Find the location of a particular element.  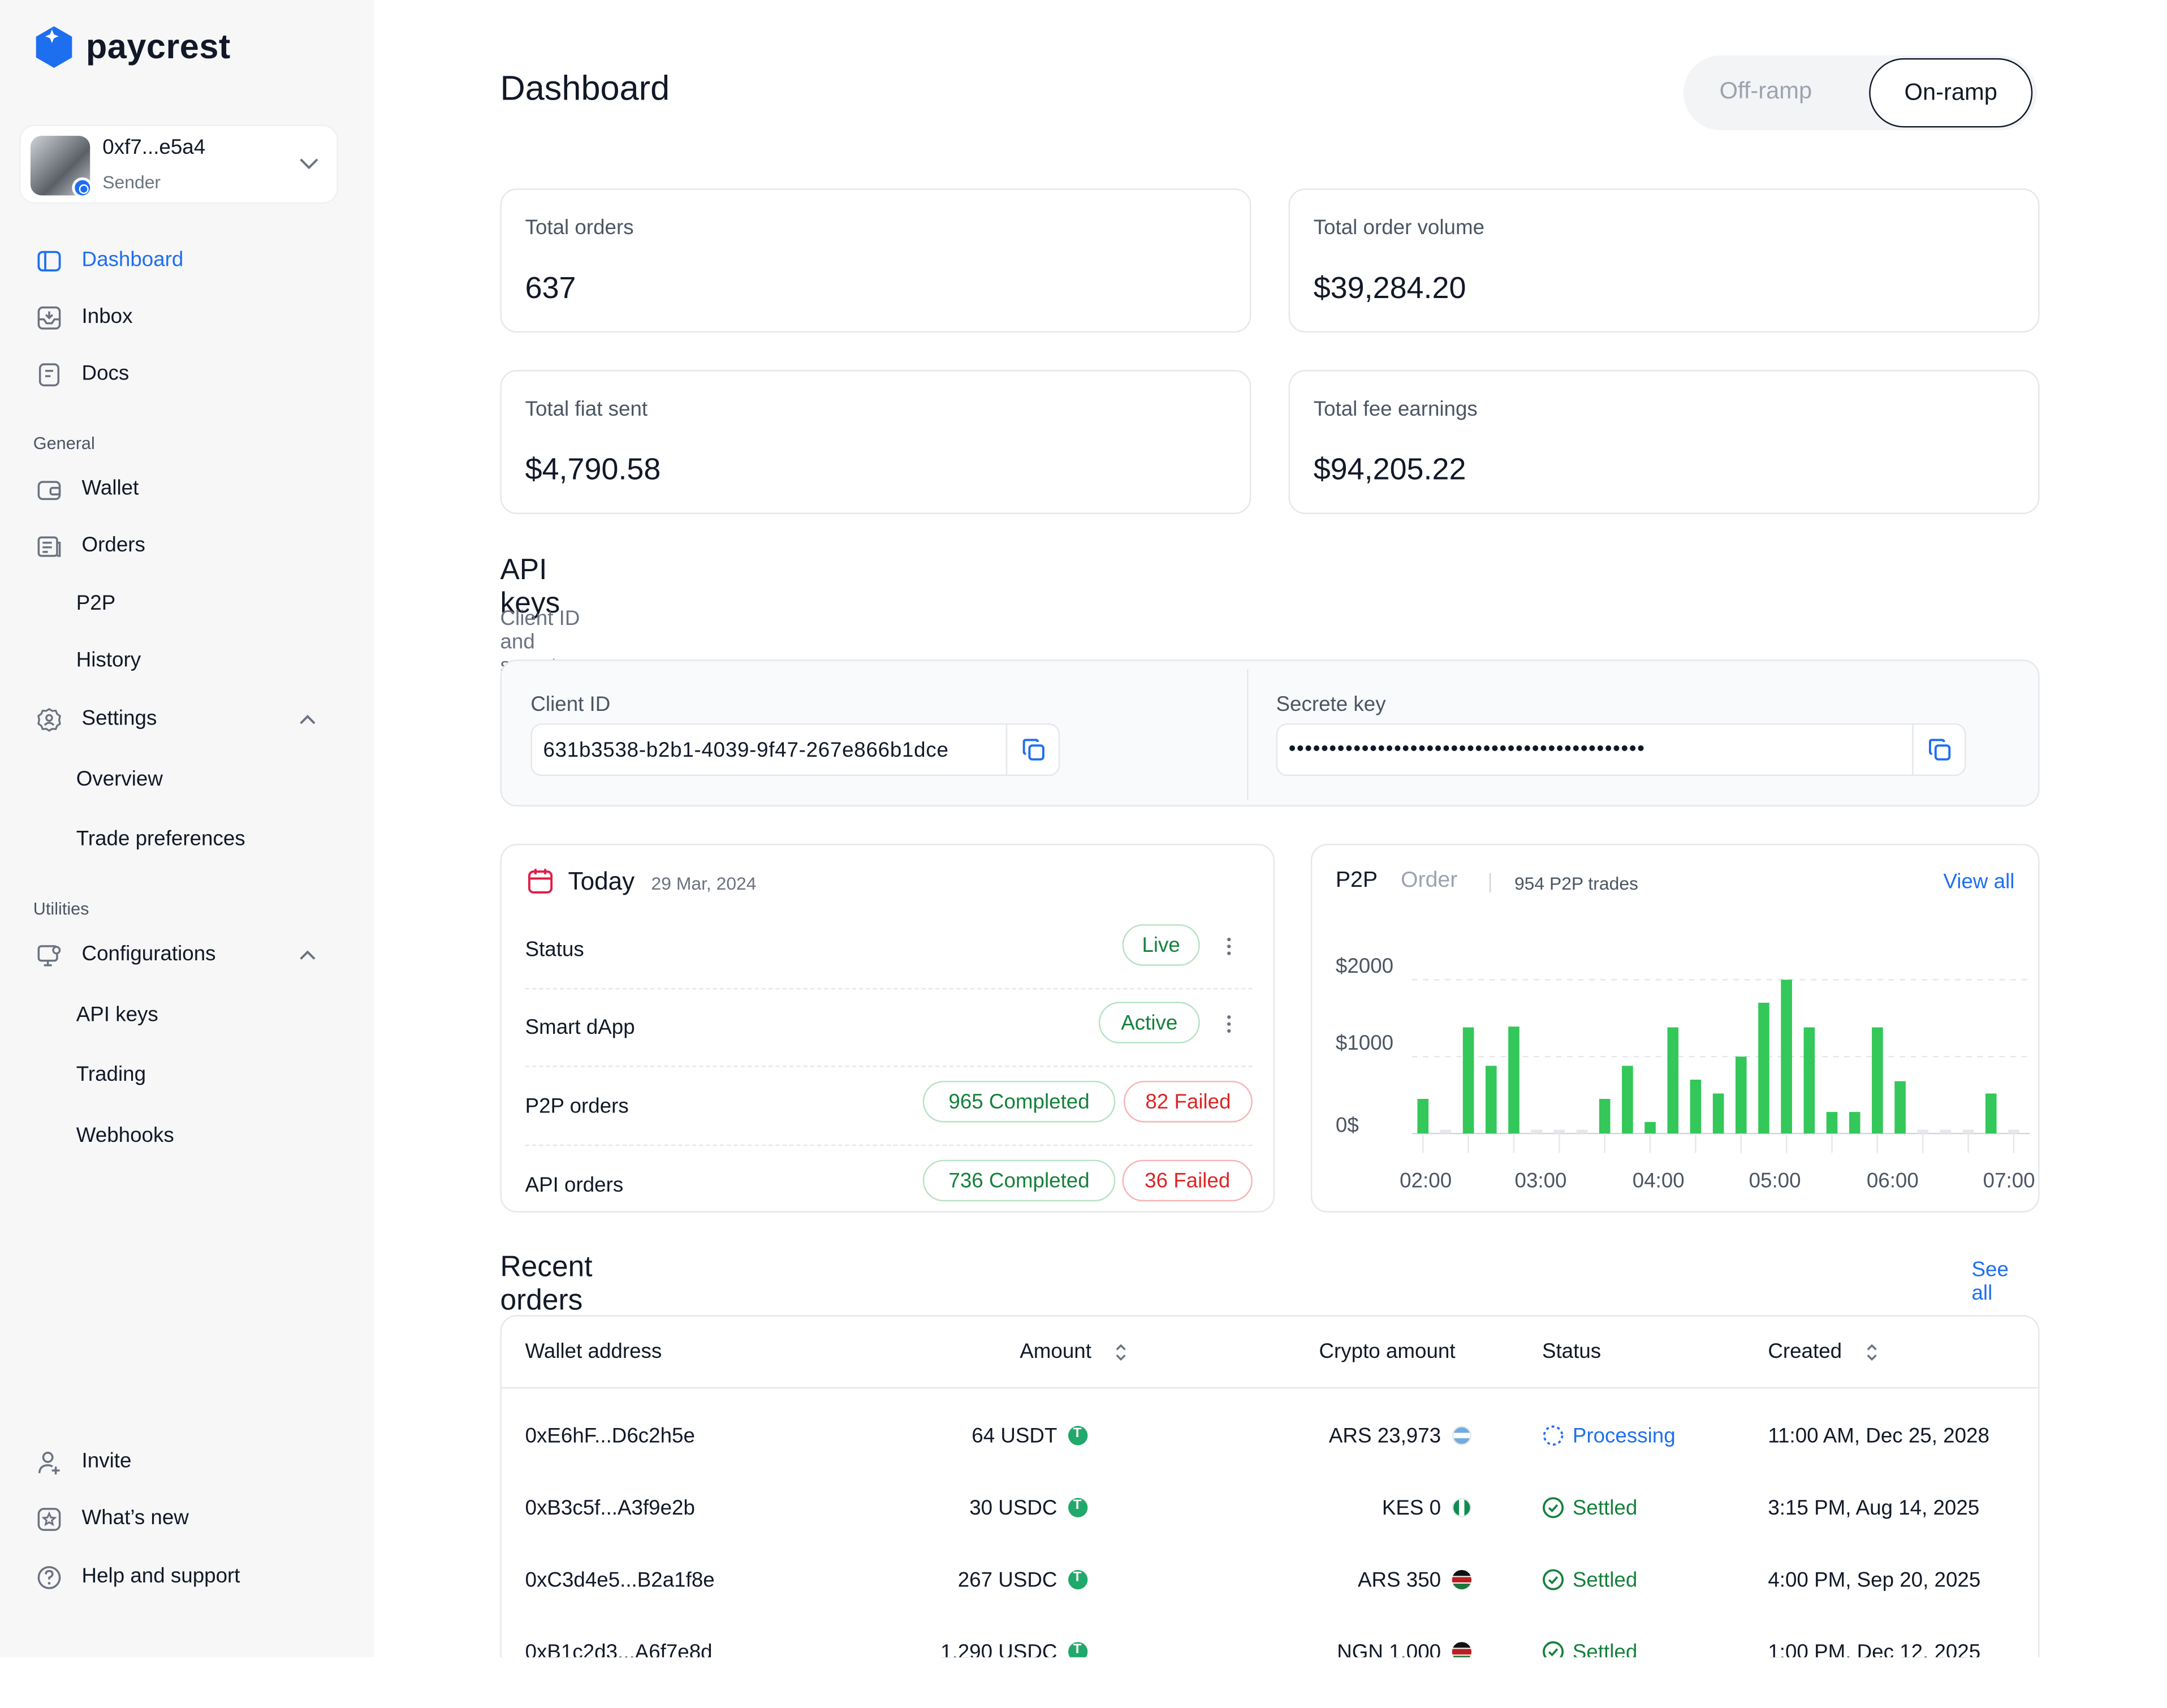

amount-text: 30 USDC is located at coordinates (1013, 1508).